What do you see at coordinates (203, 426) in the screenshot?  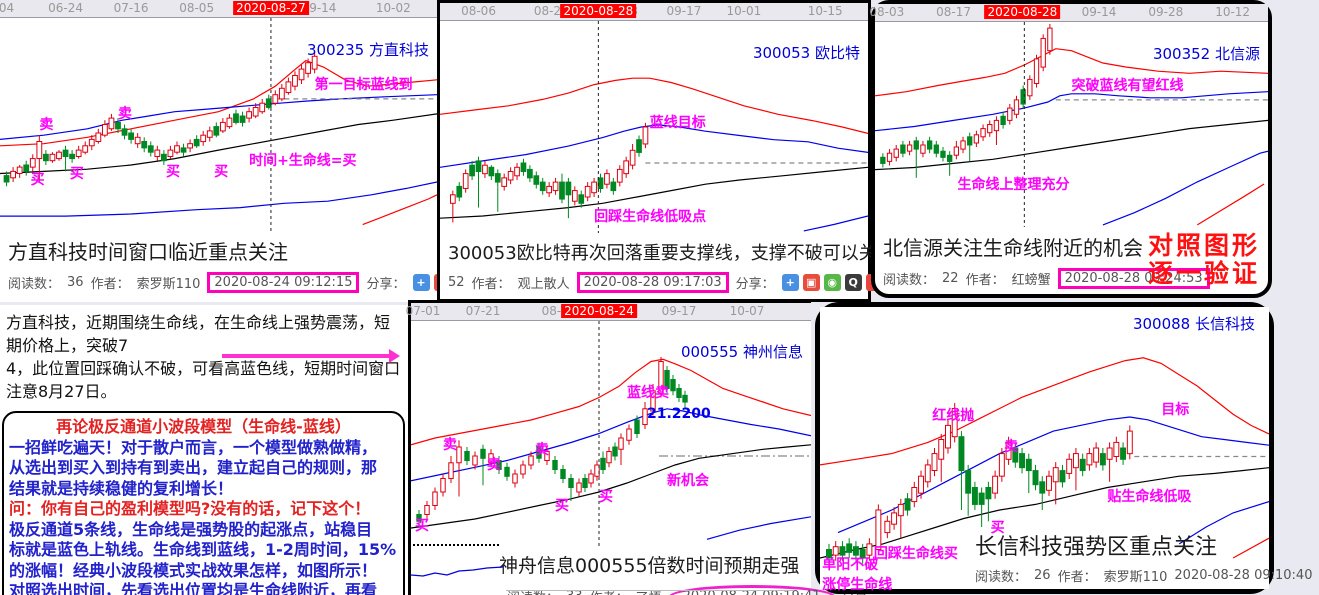 I see `note-line: 再论极反通道小波段模型（生命线-蓝线）` at bounding box center [203, 426].